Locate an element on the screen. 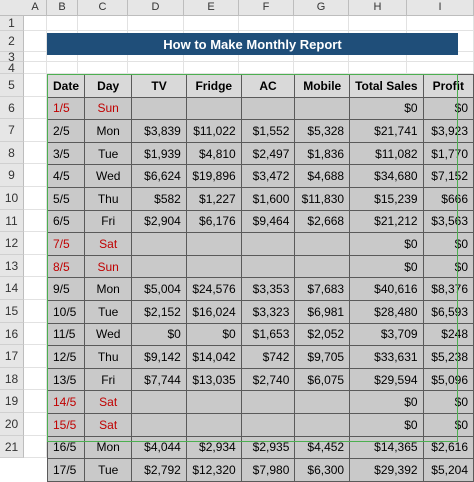  fridge-cell: $19,896 is located at coordinates (213, 176).